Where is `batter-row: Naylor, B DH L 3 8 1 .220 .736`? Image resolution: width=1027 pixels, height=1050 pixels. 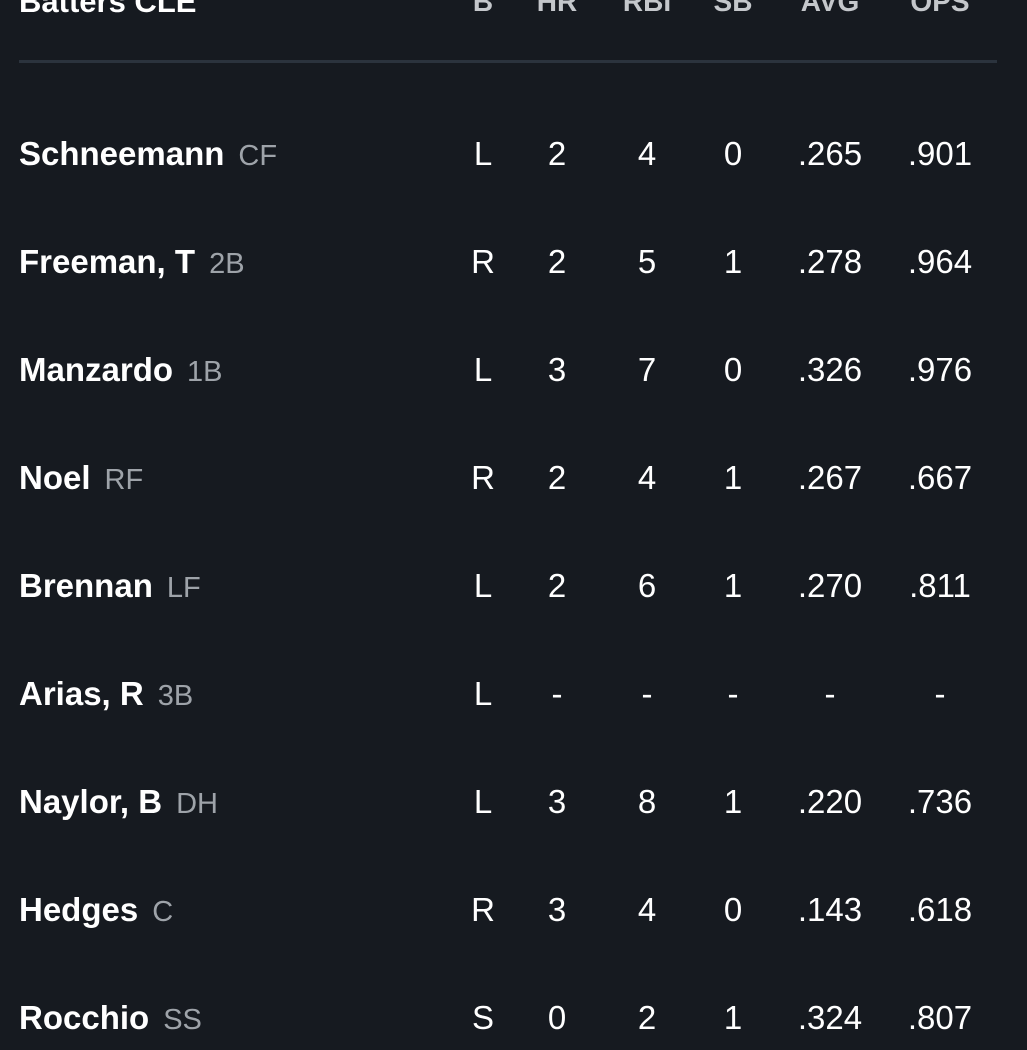 batter-row: Naylor, B DH L 3 8 1 .220 .736 is located at coordinates (513, 802).